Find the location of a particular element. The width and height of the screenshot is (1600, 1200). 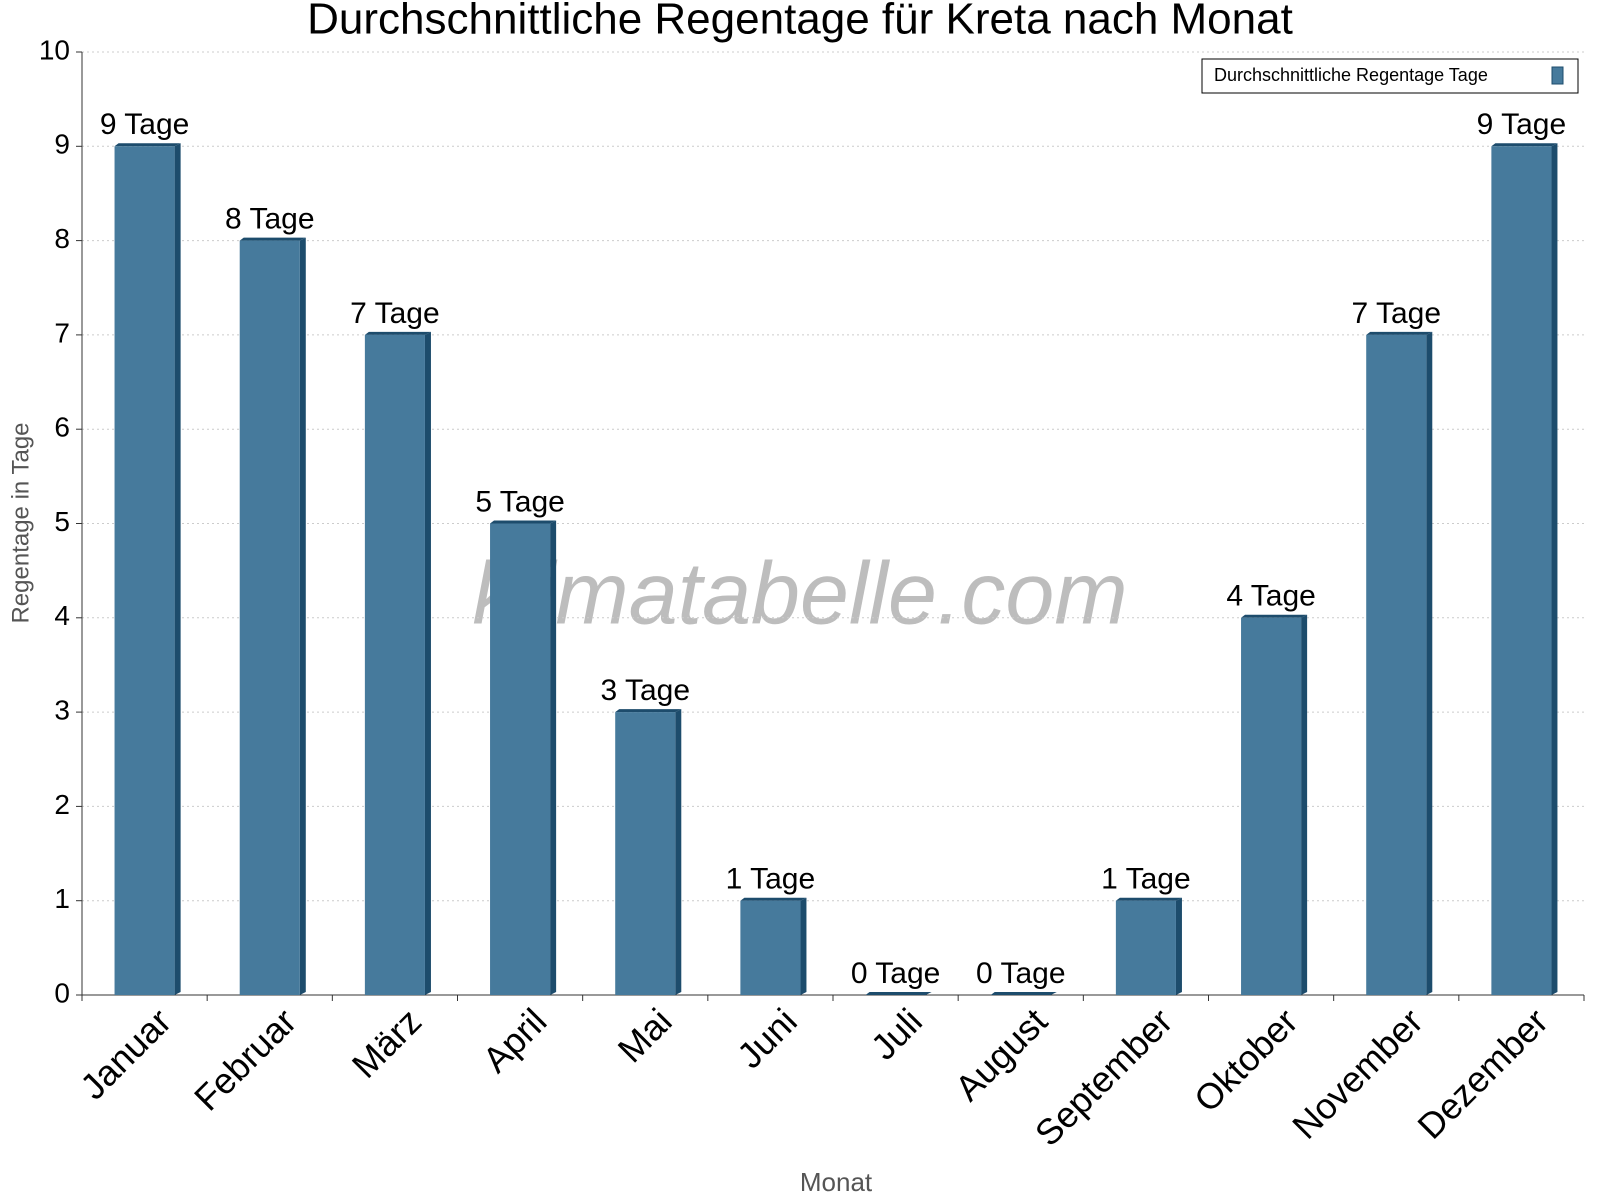

y-tick-label: 5 is located at coordinates (62, 521).